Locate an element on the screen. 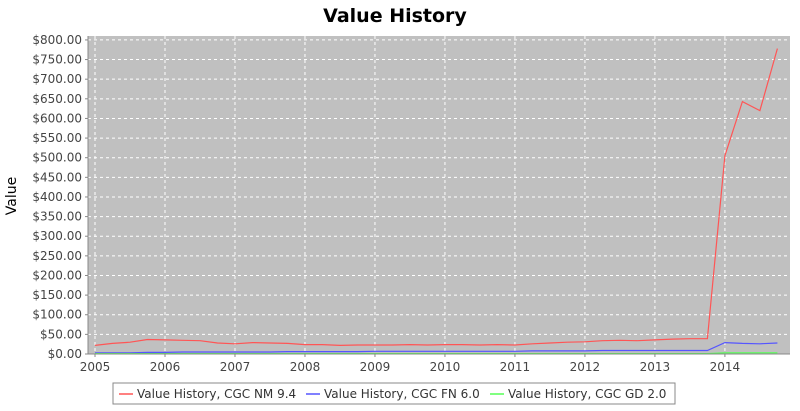 This screenshot has height=411, width=800. x-tick-label: 2005 is located at coordinates (95, 367).